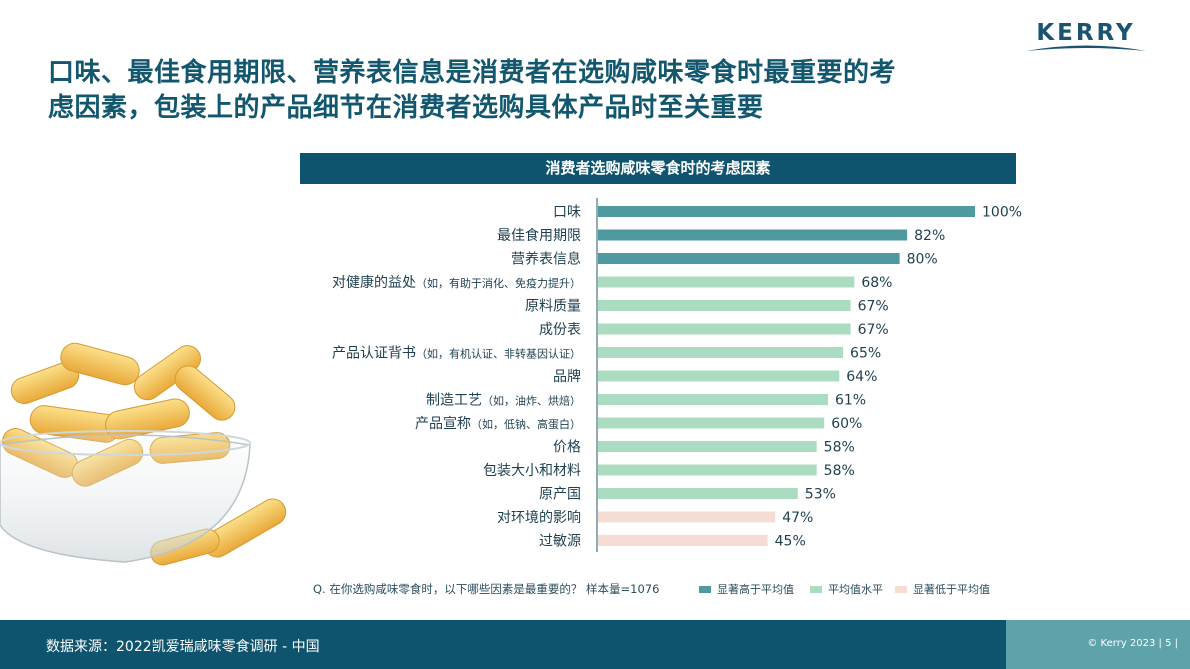 This screenshot has width=1190, height=669. Describe the element at coordinates (503, 644) in the screenshot. I see `footer-bar` at that location.